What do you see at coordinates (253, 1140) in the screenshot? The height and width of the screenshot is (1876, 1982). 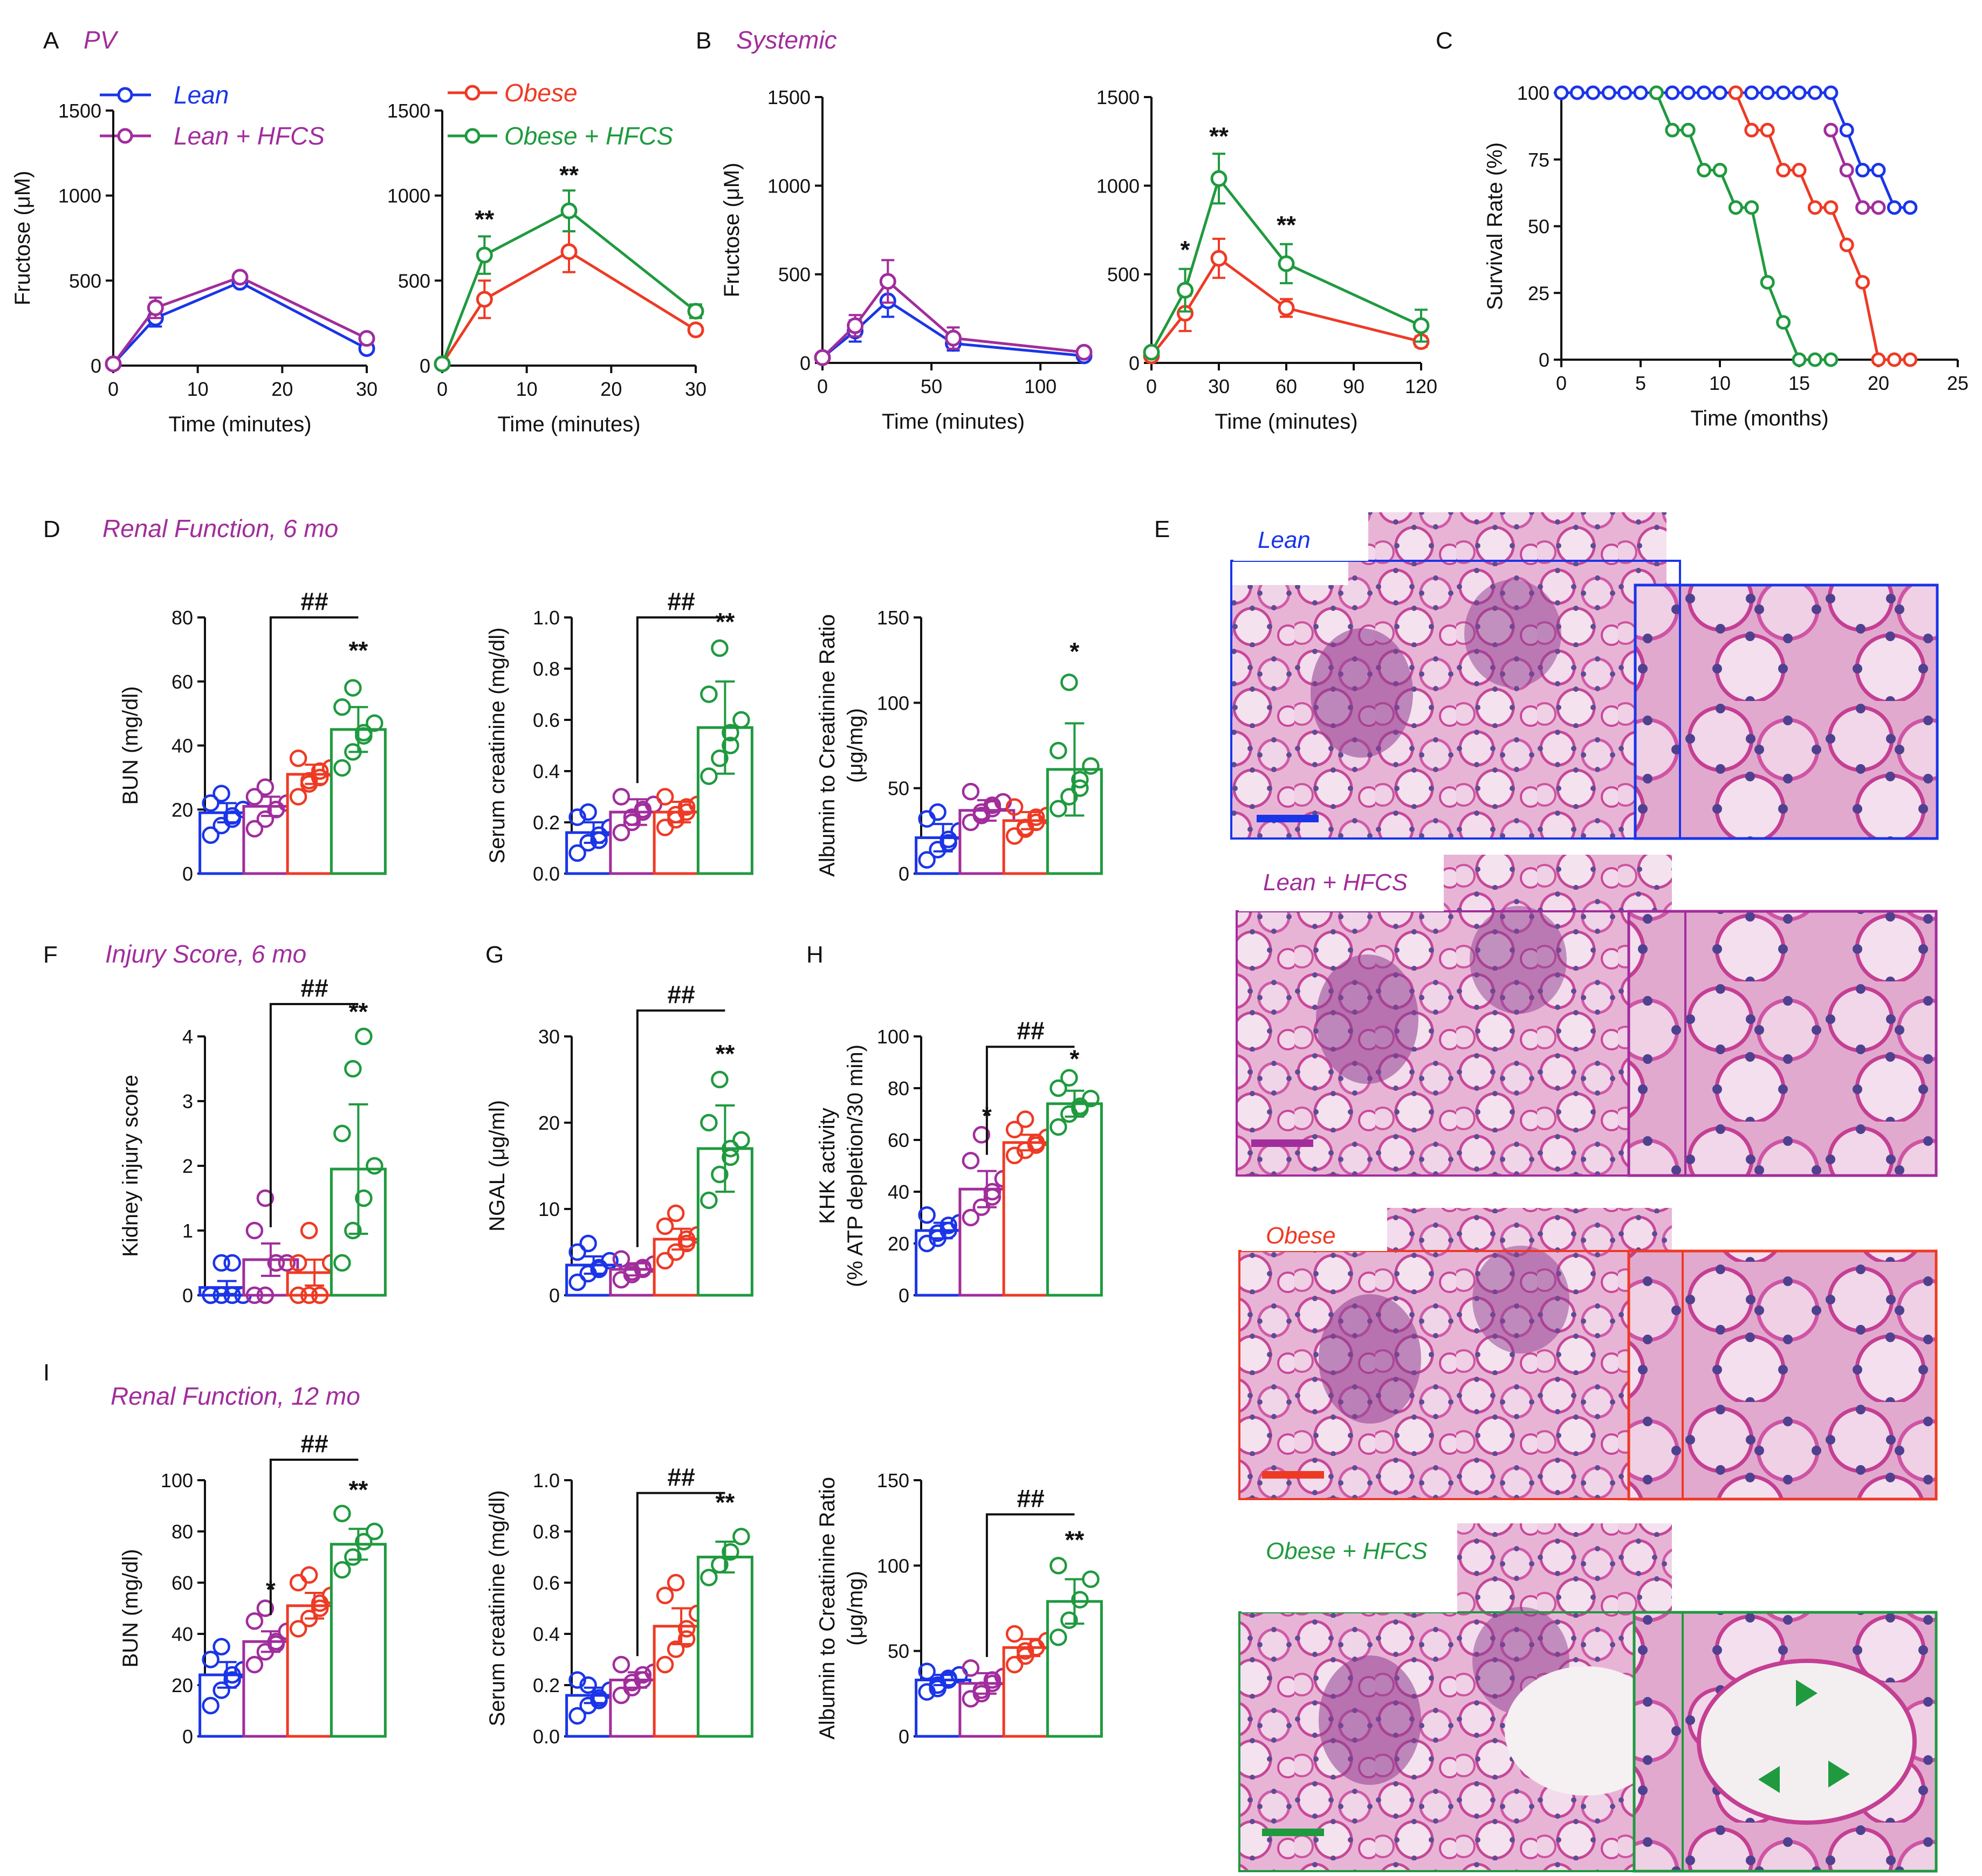 I see `chart-F: 0 1 2 3 4 Kidney injury score ## **` at bounding box center [253, 1140].